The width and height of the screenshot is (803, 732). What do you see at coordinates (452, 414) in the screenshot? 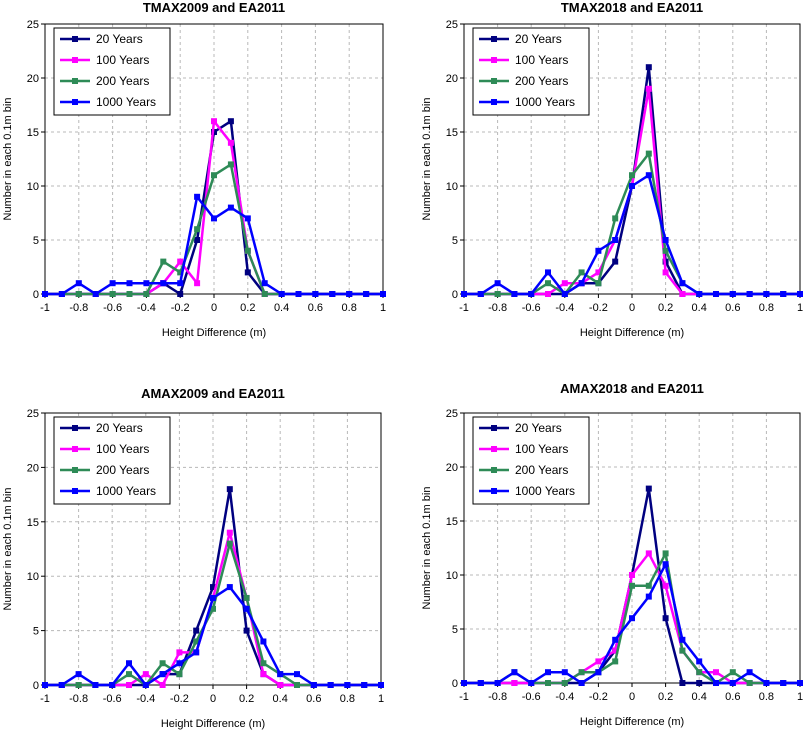
I see `y-tick-label: 25` at bounding box center [452, 414].